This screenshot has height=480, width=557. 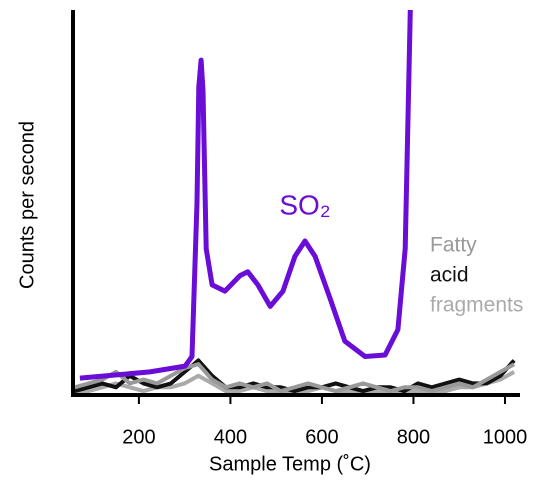 I want to click on y-axis-label: Counts per second, so click(x=27, y=205).